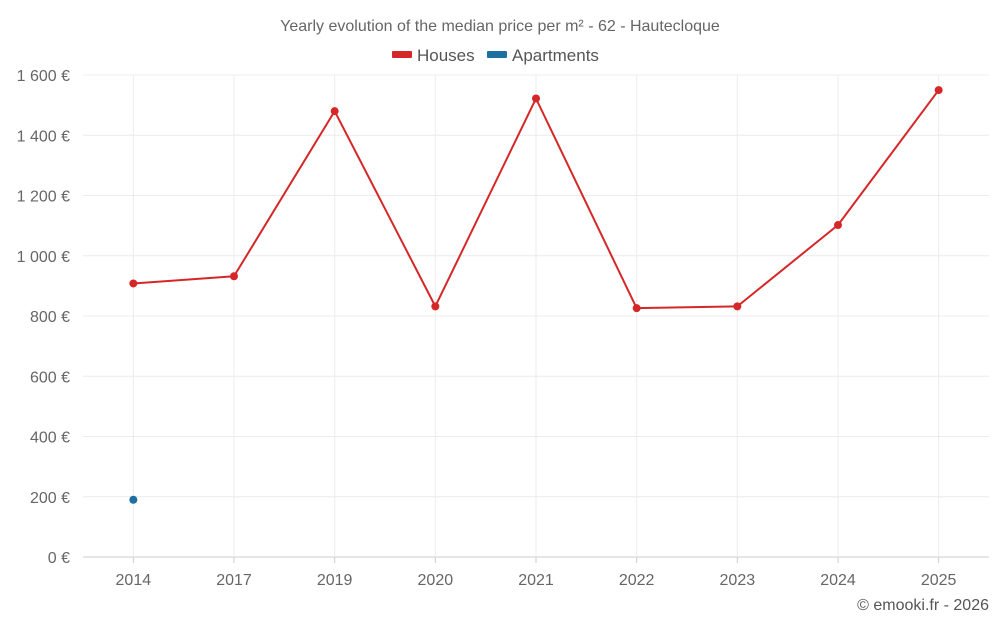 The height and width of the screenshot is (630, 1000). Describe the element at coordinates (59, 558) in the screenshot. I see `y-tick-label: 0 €` at that location.